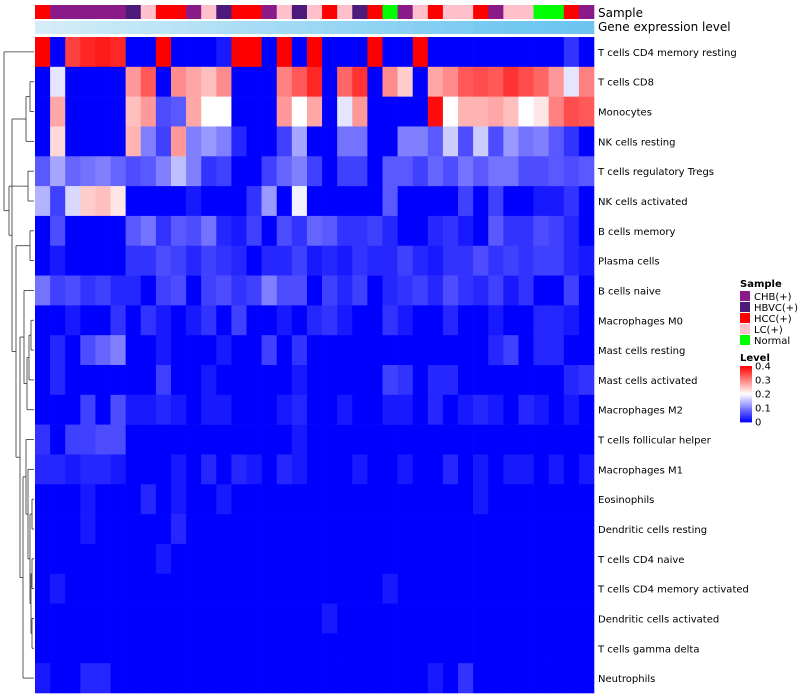  Describe the element at coordinates (640, 560) in the screenshot. I see `row-label: T cells CD4 naive` at that location.